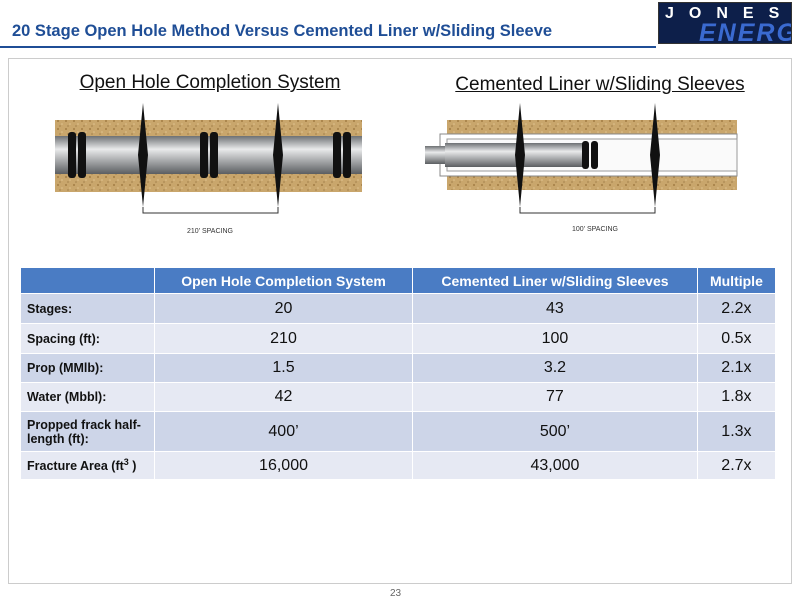 Image resolution: width=800 pixels, height=600 pixels. What do you see at coordinates (132, 466) in the screenshot?
I see `row-label-end: )` at bounding box center [132, 466].